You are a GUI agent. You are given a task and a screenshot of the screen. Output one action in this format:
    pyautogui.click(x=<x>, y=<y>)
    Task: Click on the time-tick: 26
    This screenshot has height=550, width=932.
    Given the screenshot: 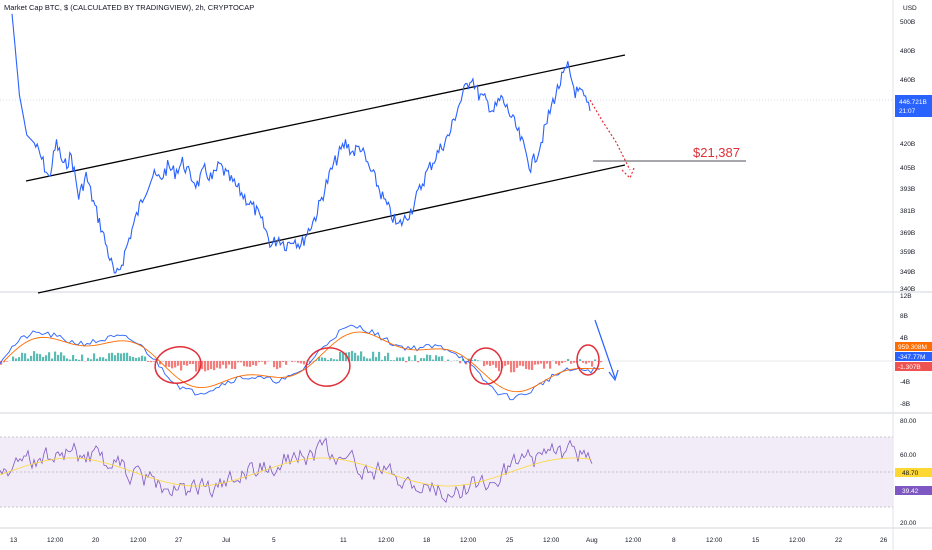 What is the action you would take?
    pyautogui.click(x=884, y=540)
    